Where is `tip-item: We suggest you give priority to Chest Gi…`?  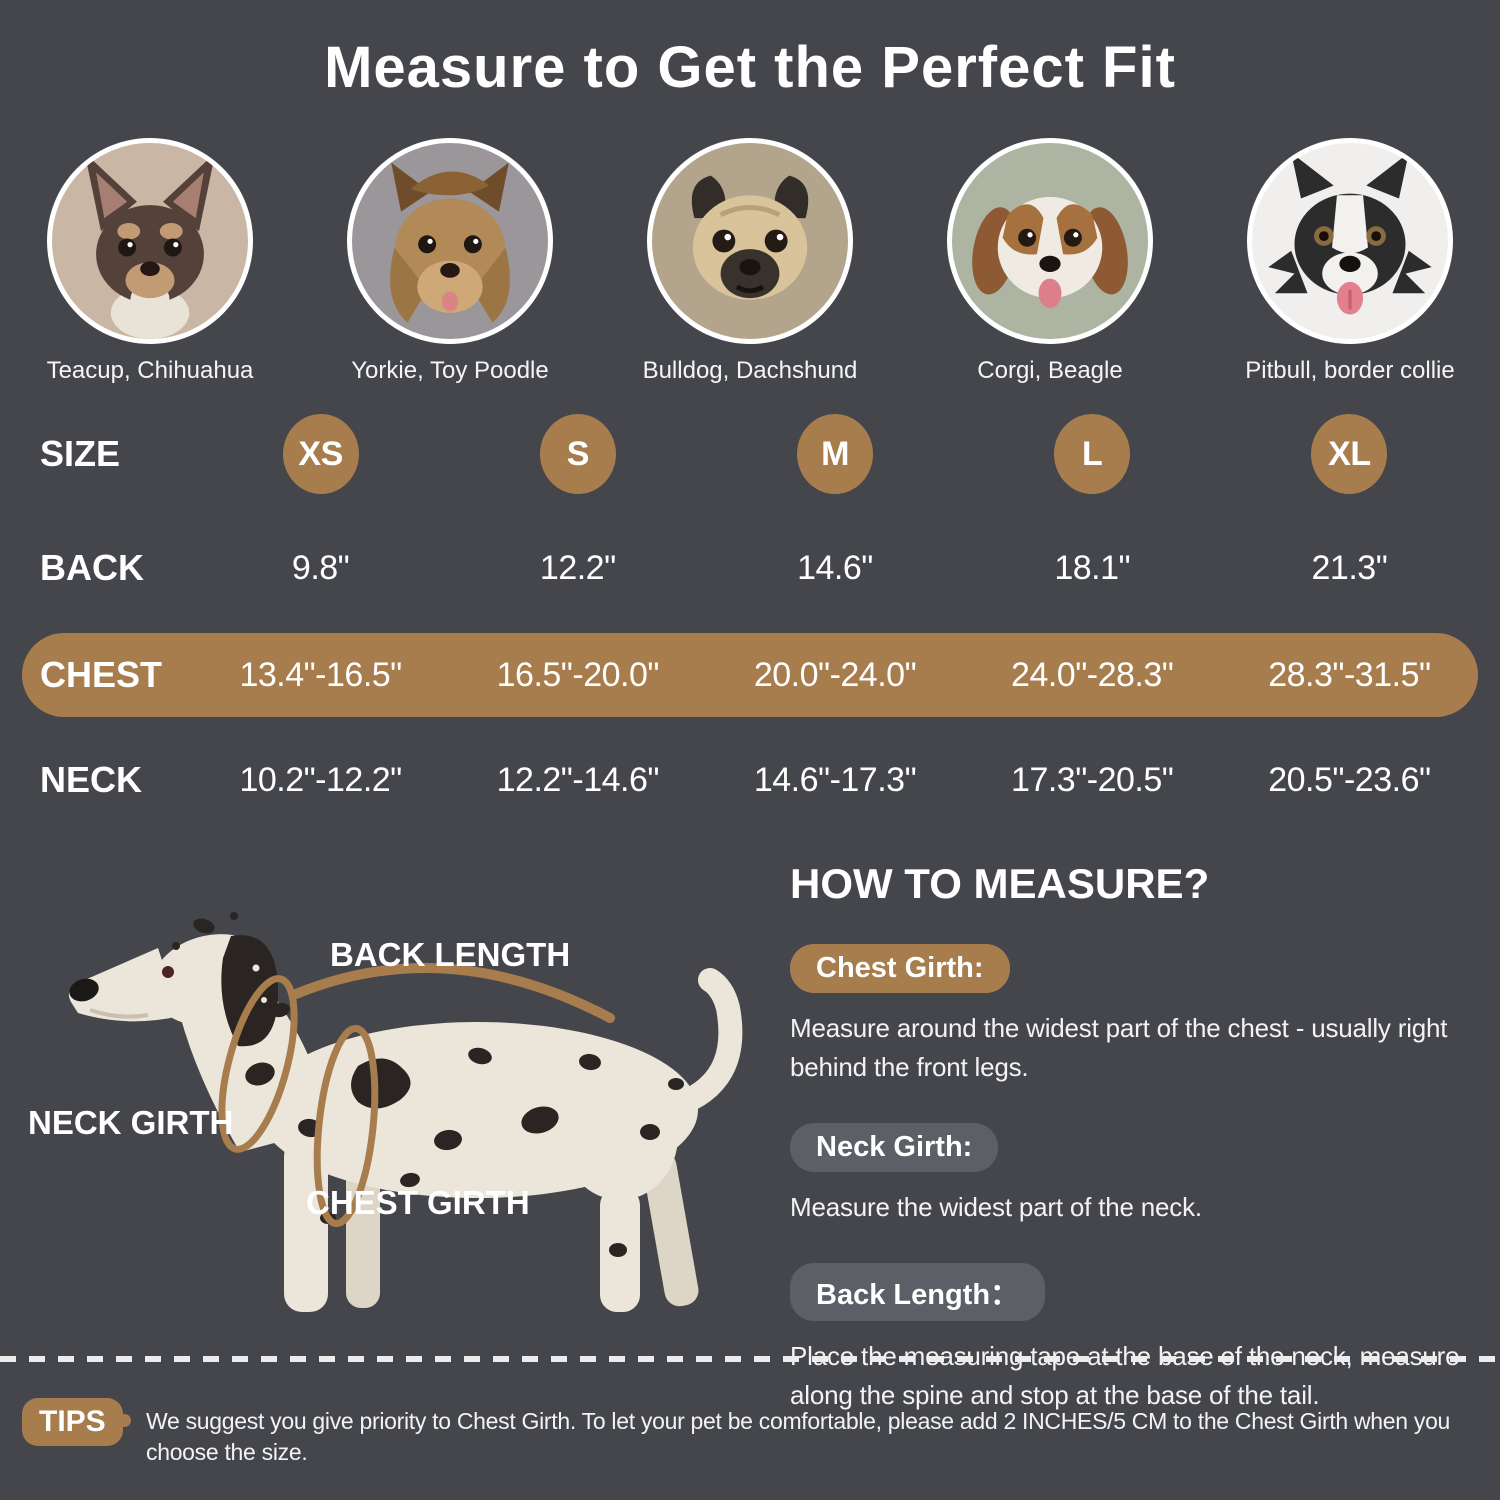
tip-item: We suggest you give priority to Chest Gi… is located at coordinates (804, 1437).